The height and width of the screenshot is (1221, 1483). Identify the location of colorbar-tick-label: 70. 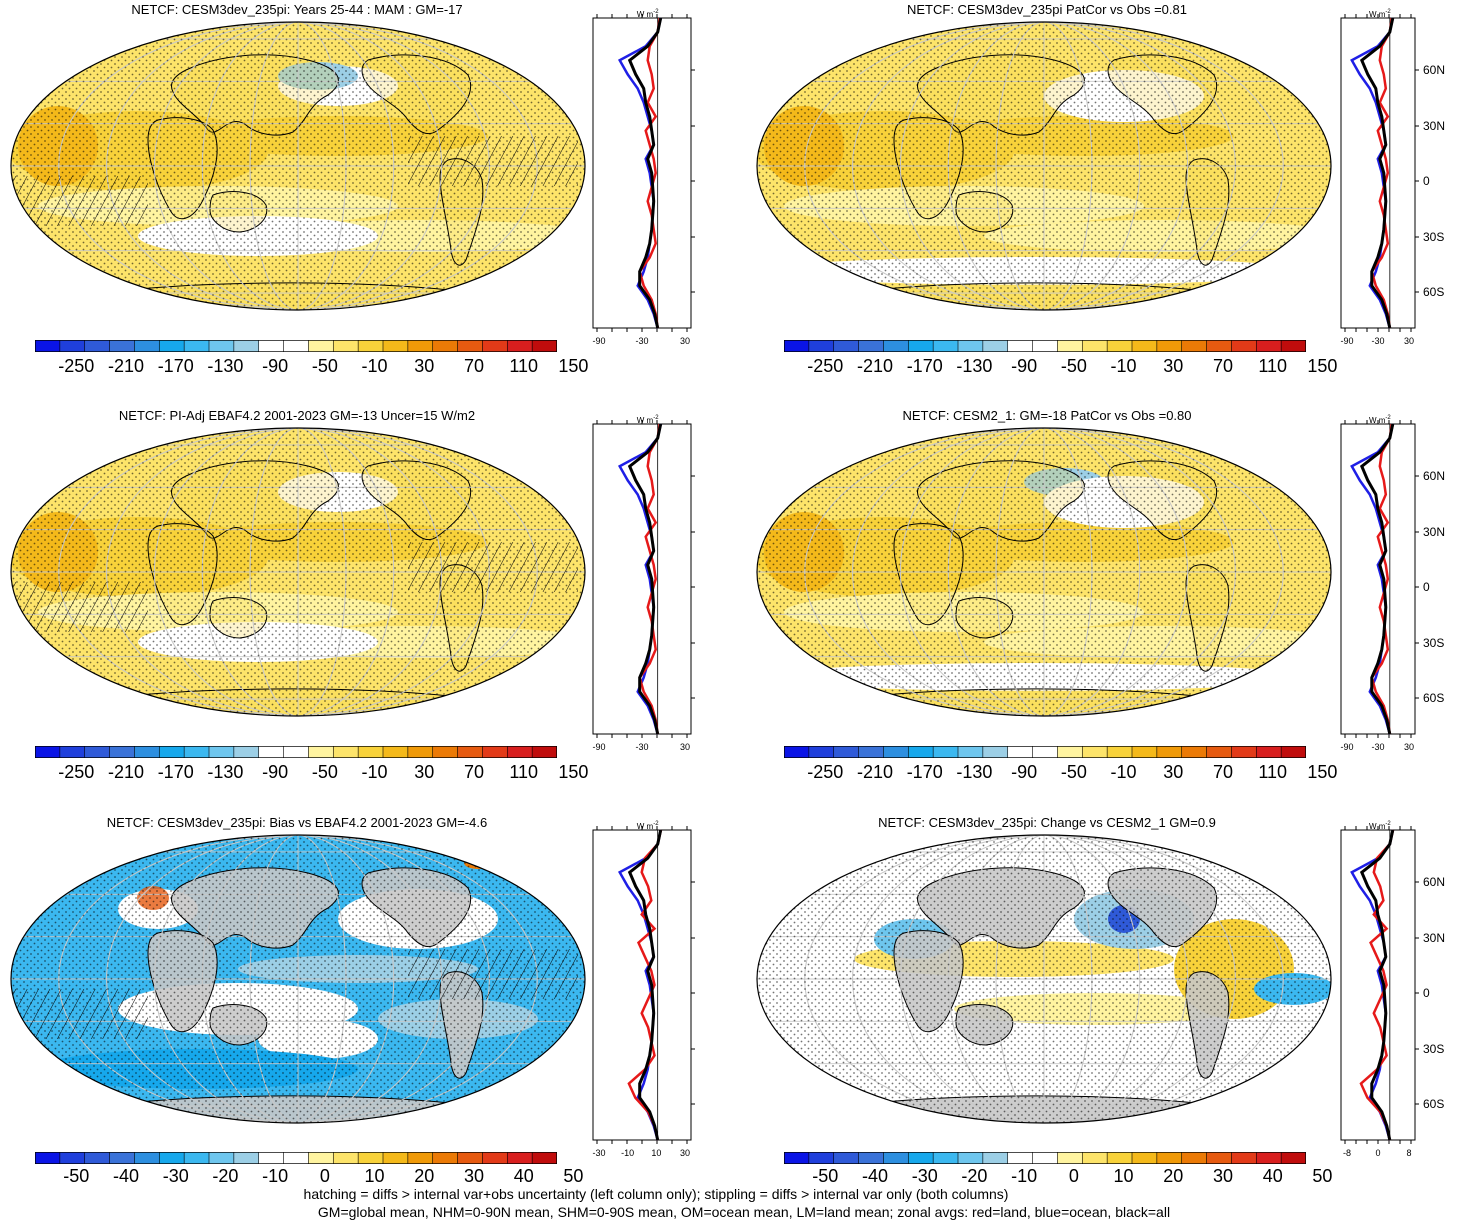
(474, 366).